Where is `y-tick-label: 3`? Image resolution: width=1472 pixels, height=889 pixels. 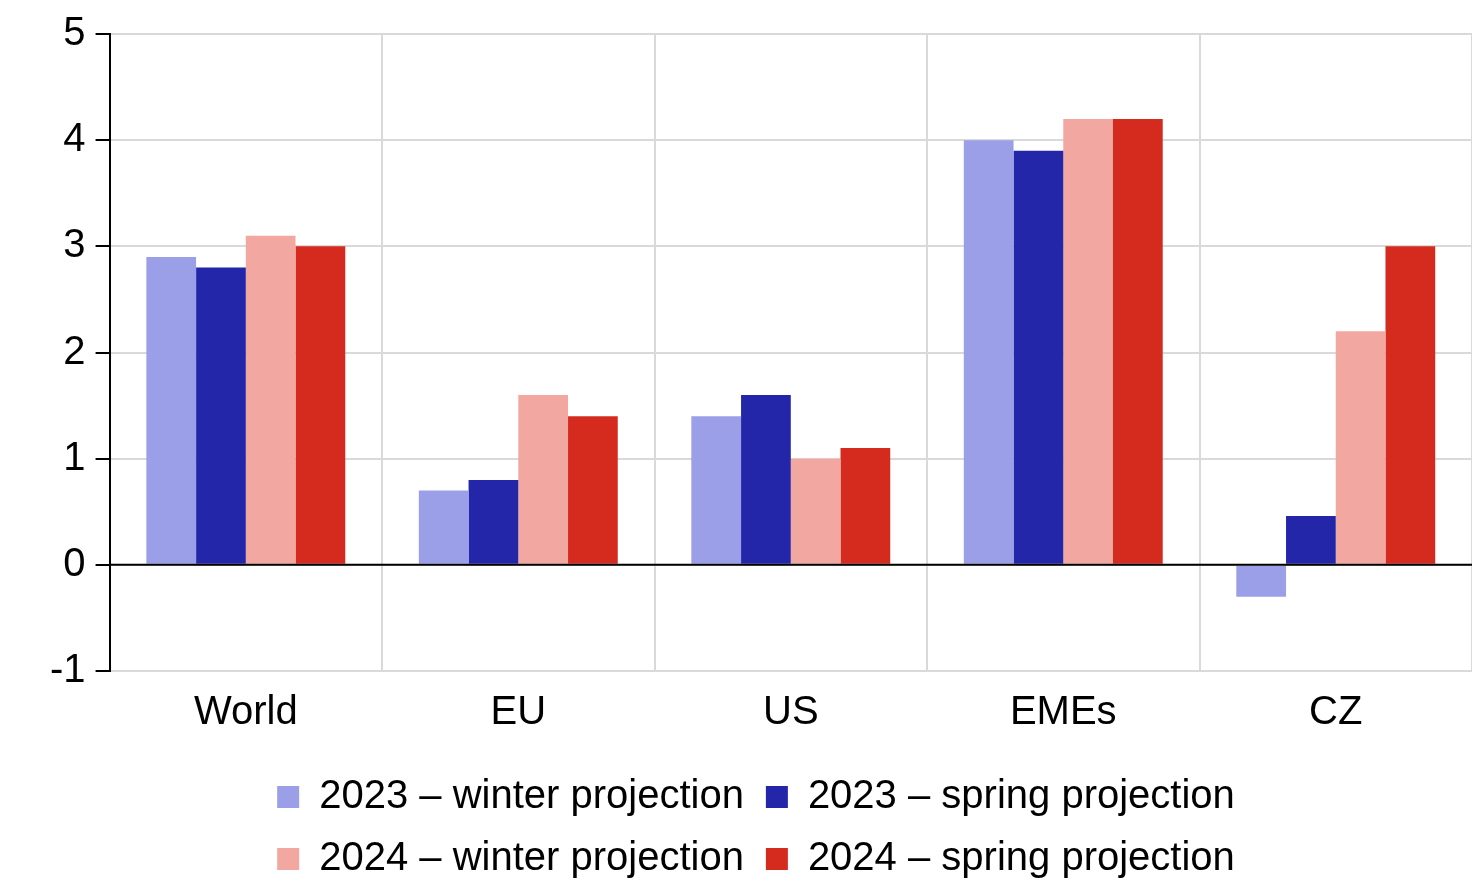 y-tick-label: 3 is located at coordinates (74, 243).